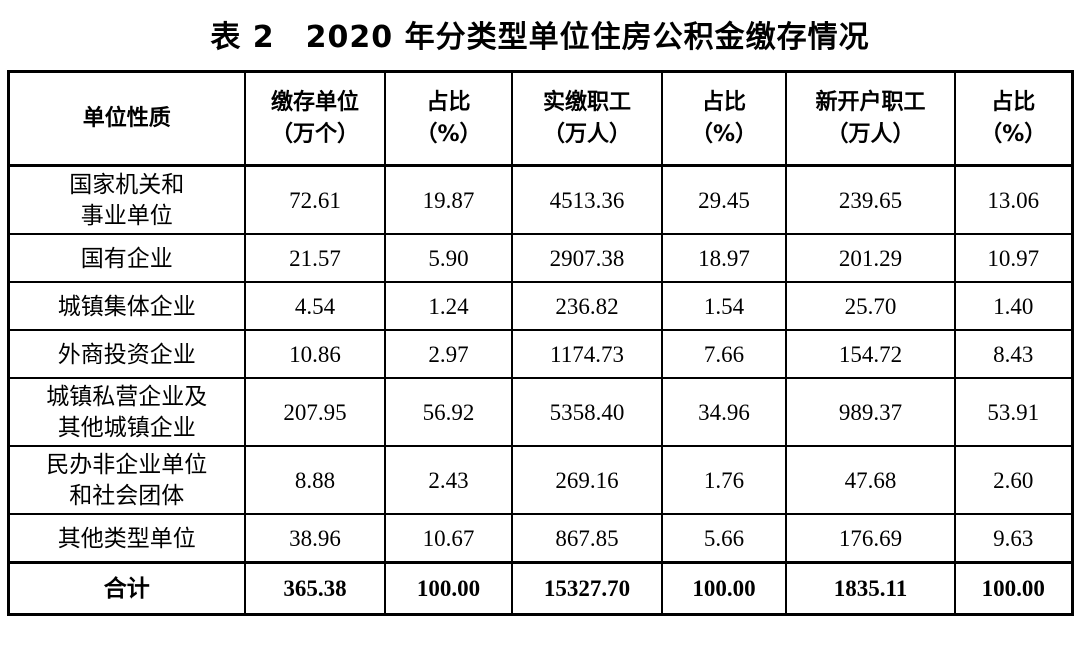  What do you see at coordinates (126, 480) in the screenshot?
I see `unit-type-cell: 民办非企业单位 和社会团体` at bounding box center [126, 480].